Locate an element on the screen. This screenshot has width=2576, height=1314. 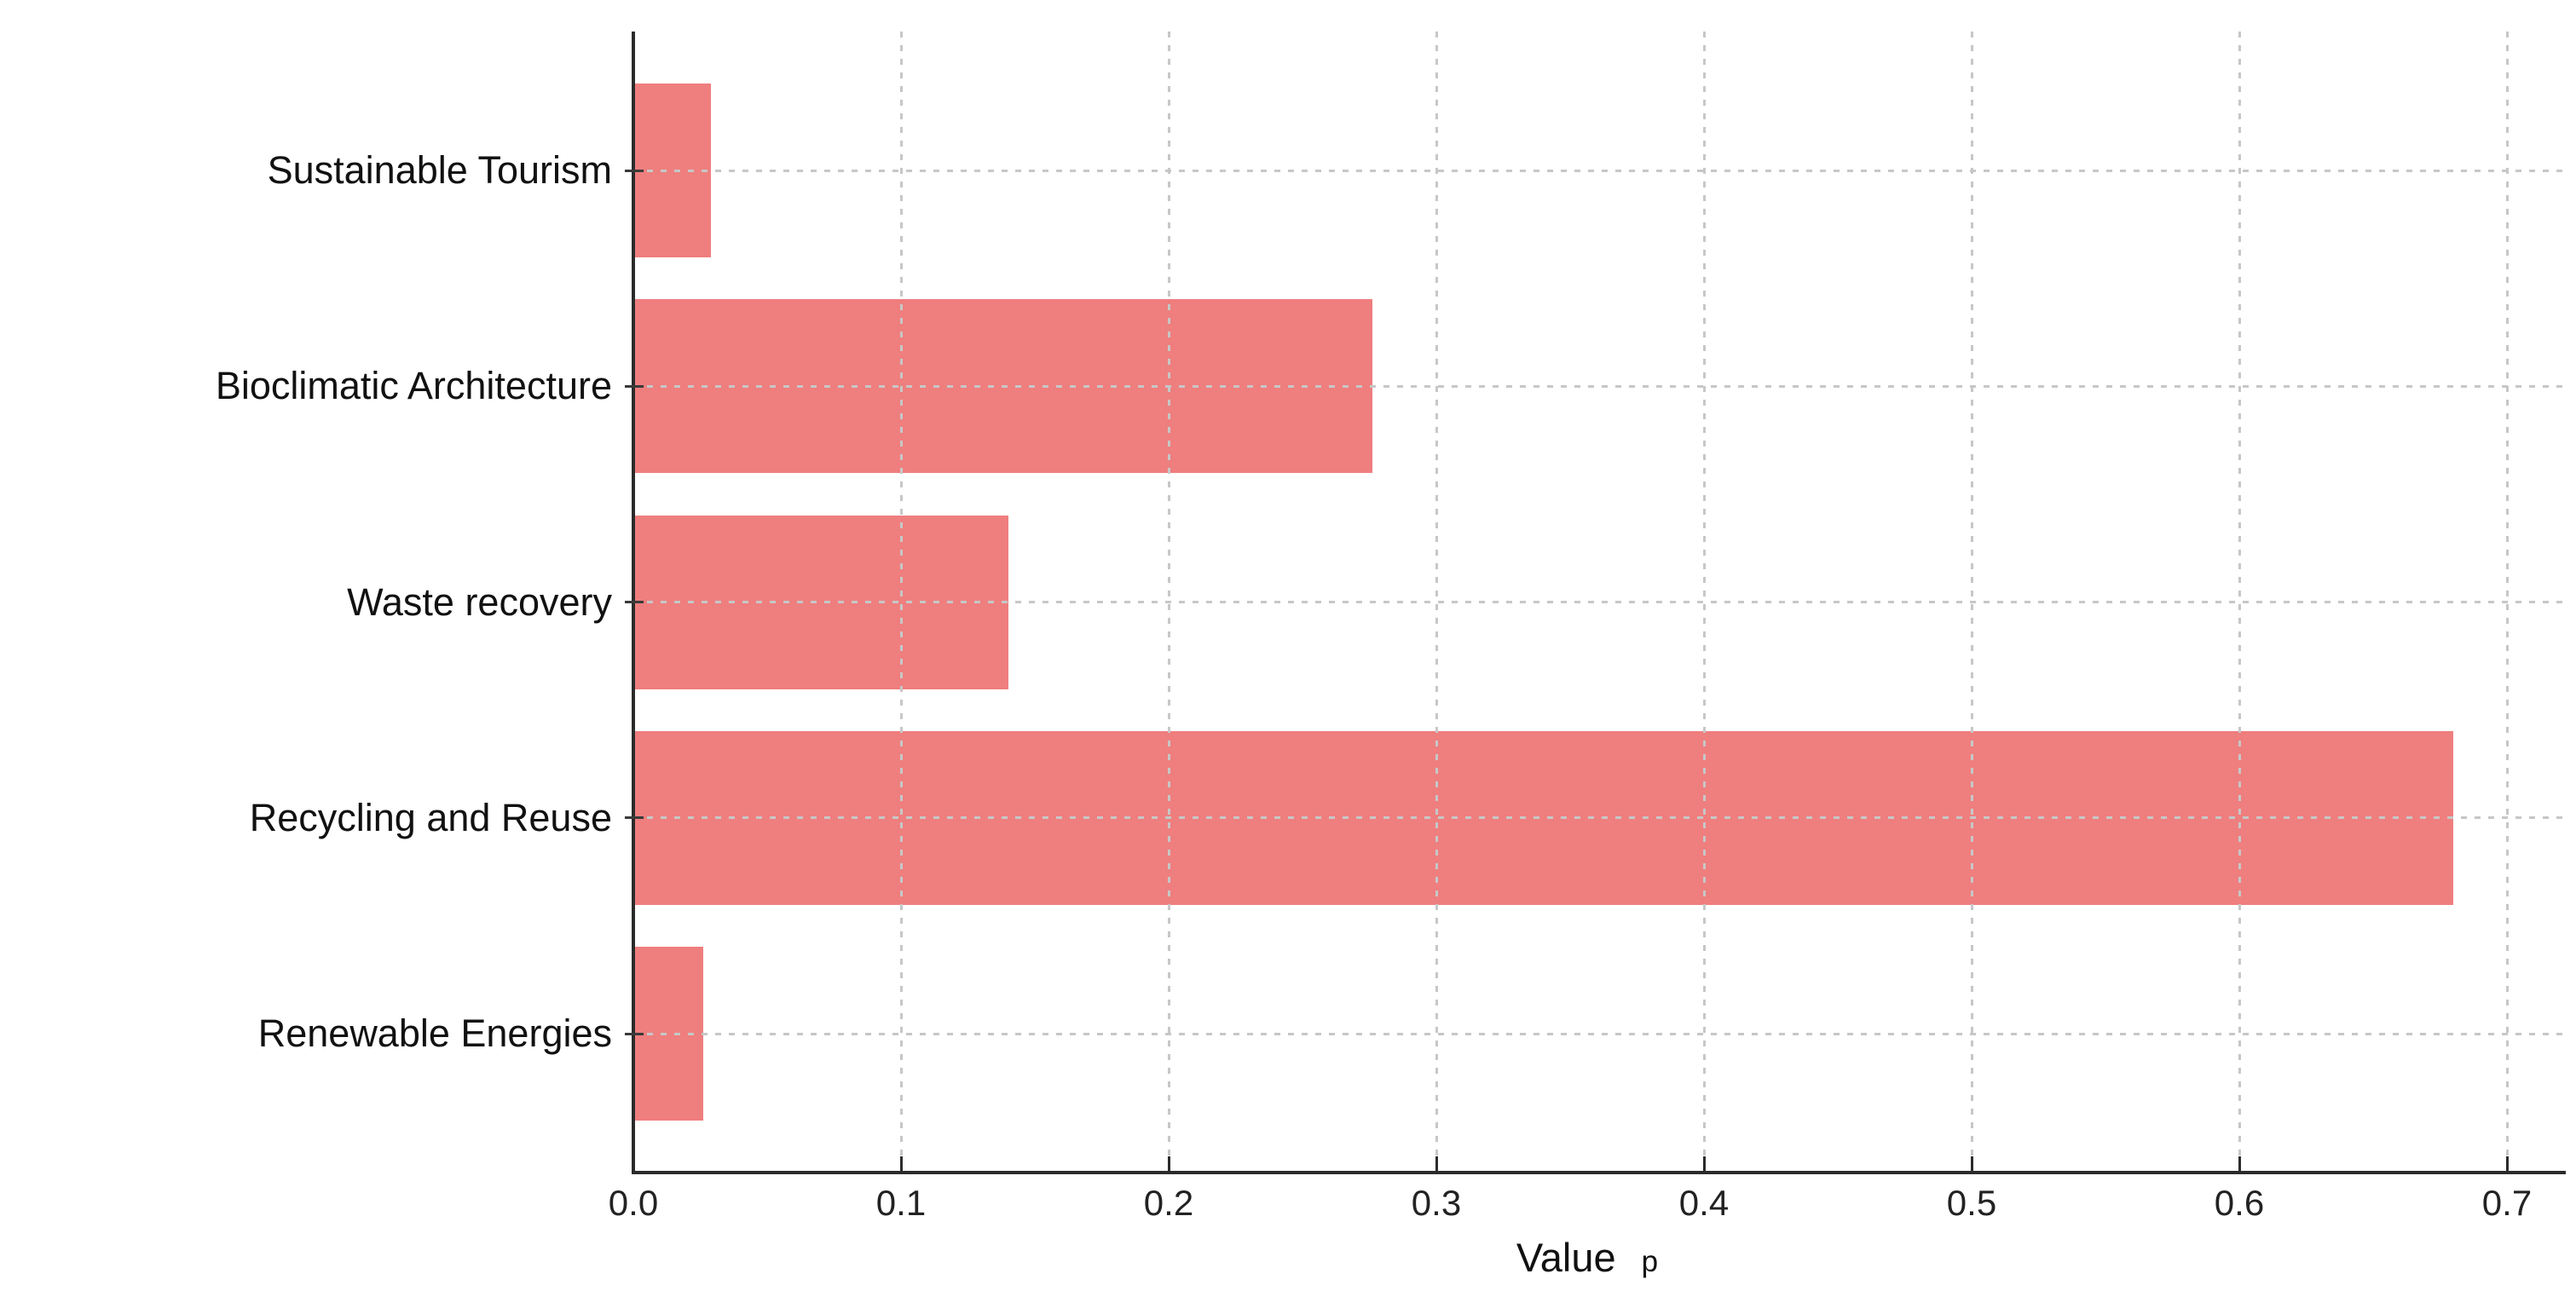
x-axis-title-text: Value is located at coordinates (1566, 1257).